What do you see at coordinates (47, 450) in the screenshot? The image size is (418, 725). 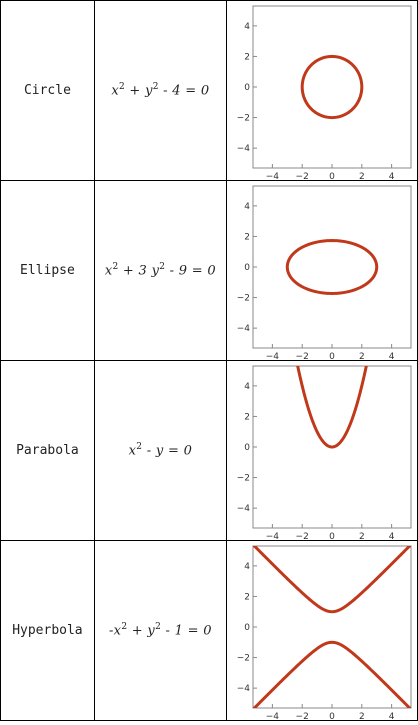 I see `curve-name: Parabola` at bounding box center [47, 450].